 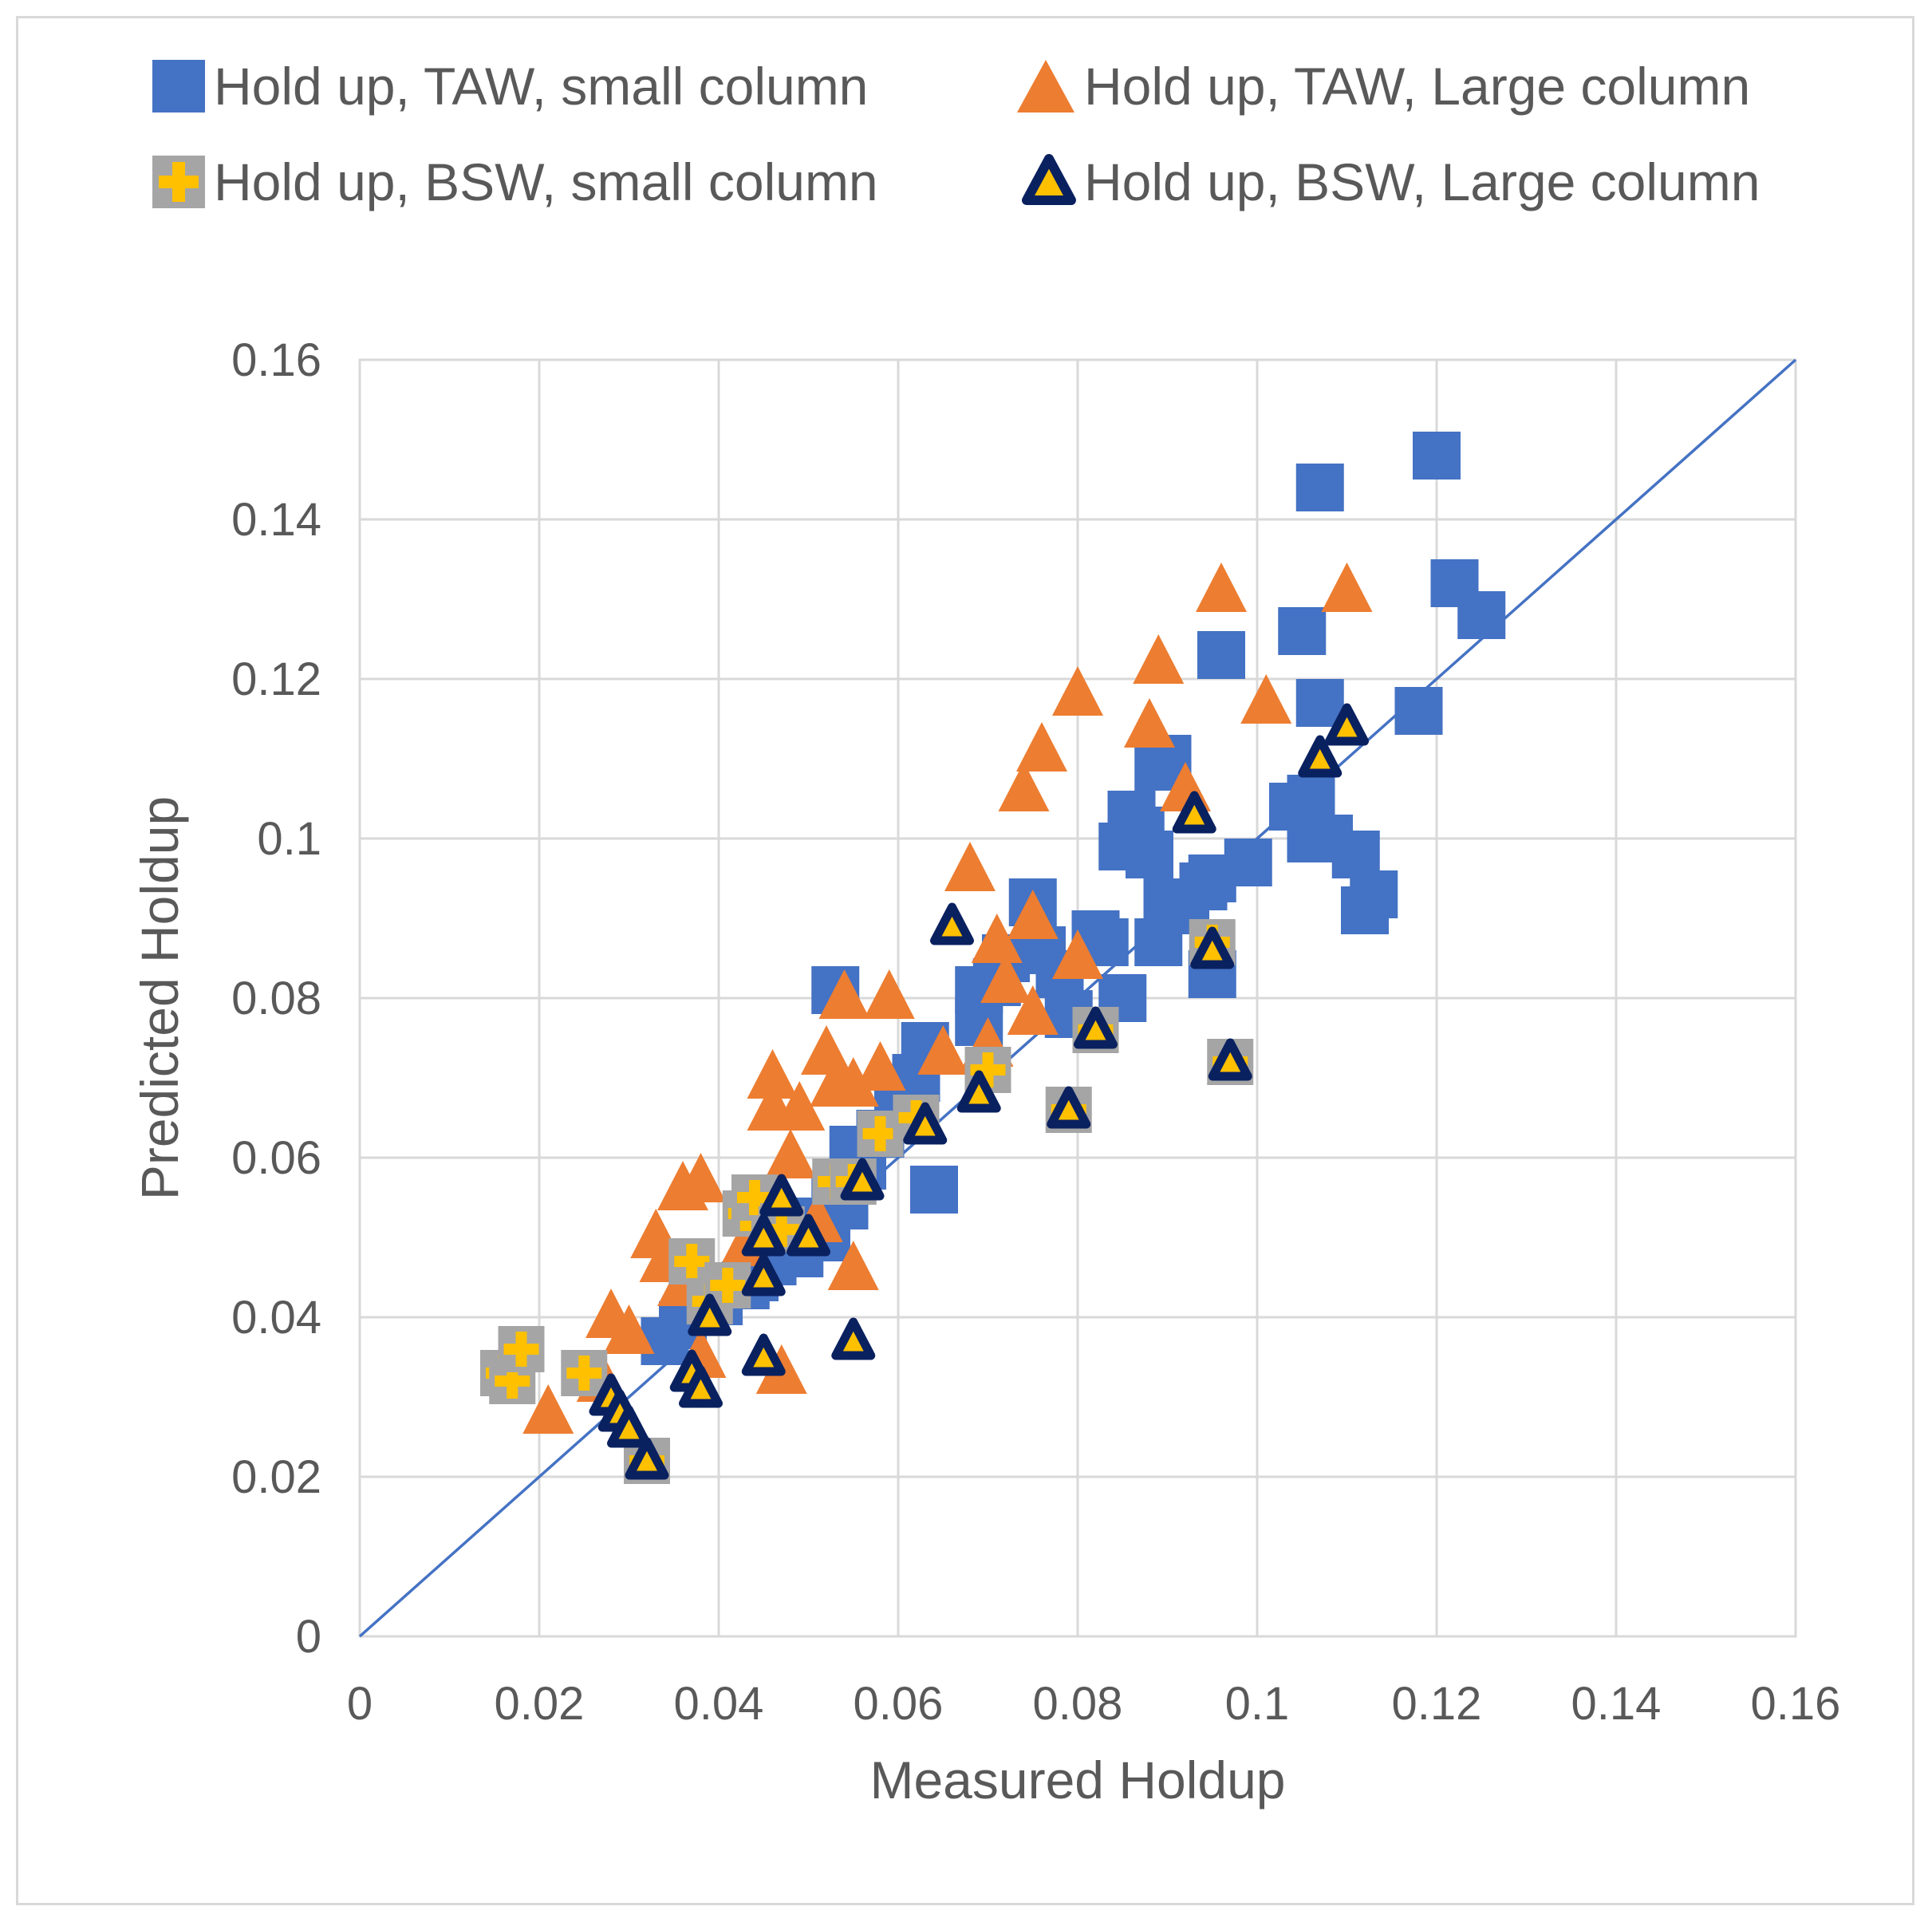 What do you see at coordinates (276, 679) in the screenshot?
I see `y-tick-label: 0.12` at bounding box center [276, 679].